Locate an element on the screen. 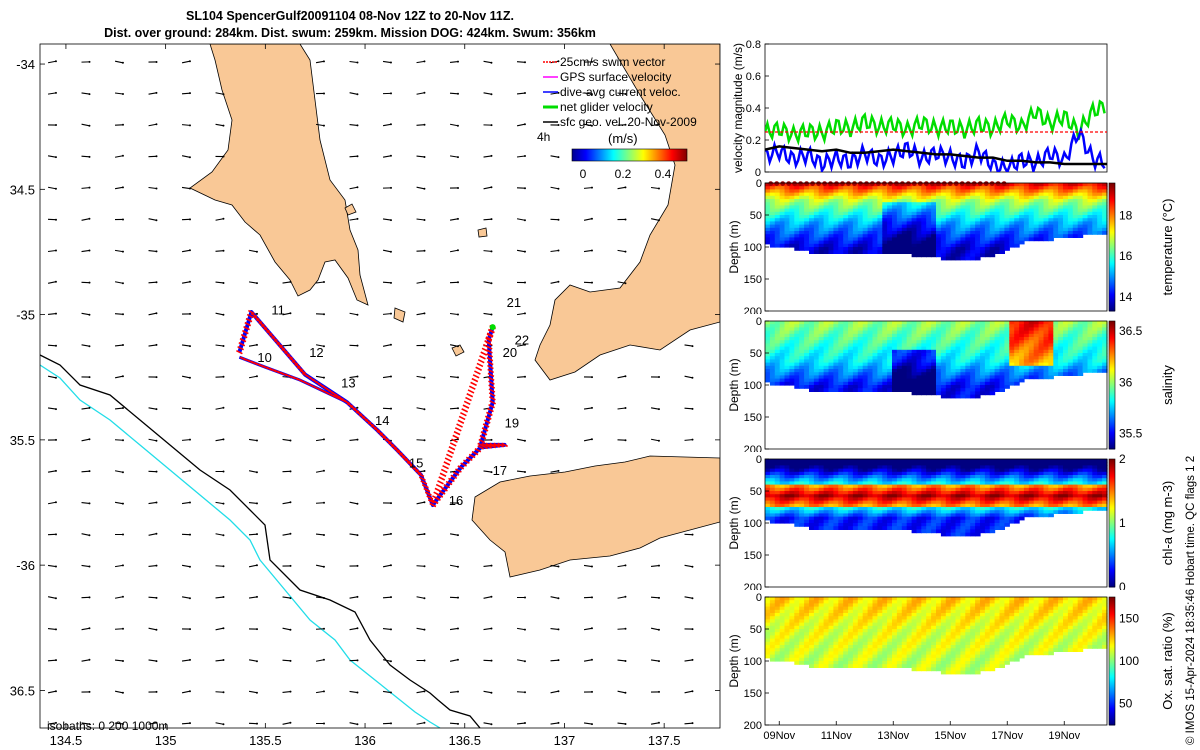 The height and width of the screenshot is (750, 1200). kangaroo-island-land is located at coordinates (595, 516).